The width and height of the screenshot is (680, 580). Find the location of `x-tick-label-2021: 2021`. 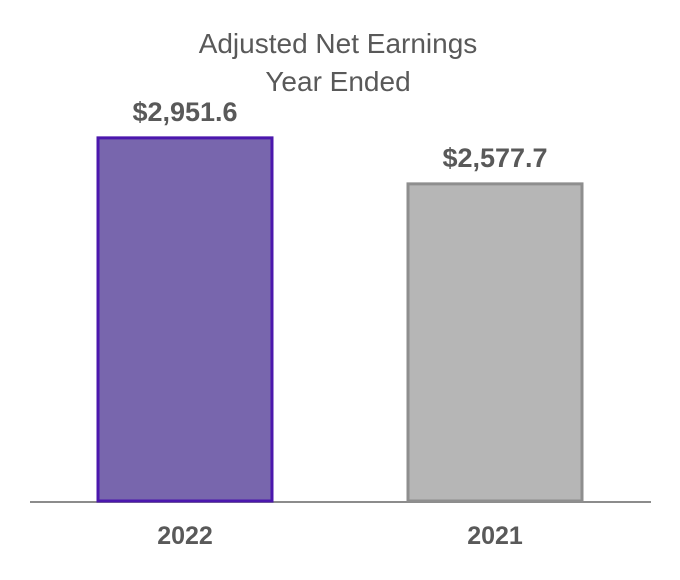

x-tick-label-2021: 2021 is located at coordinates (495, 536).